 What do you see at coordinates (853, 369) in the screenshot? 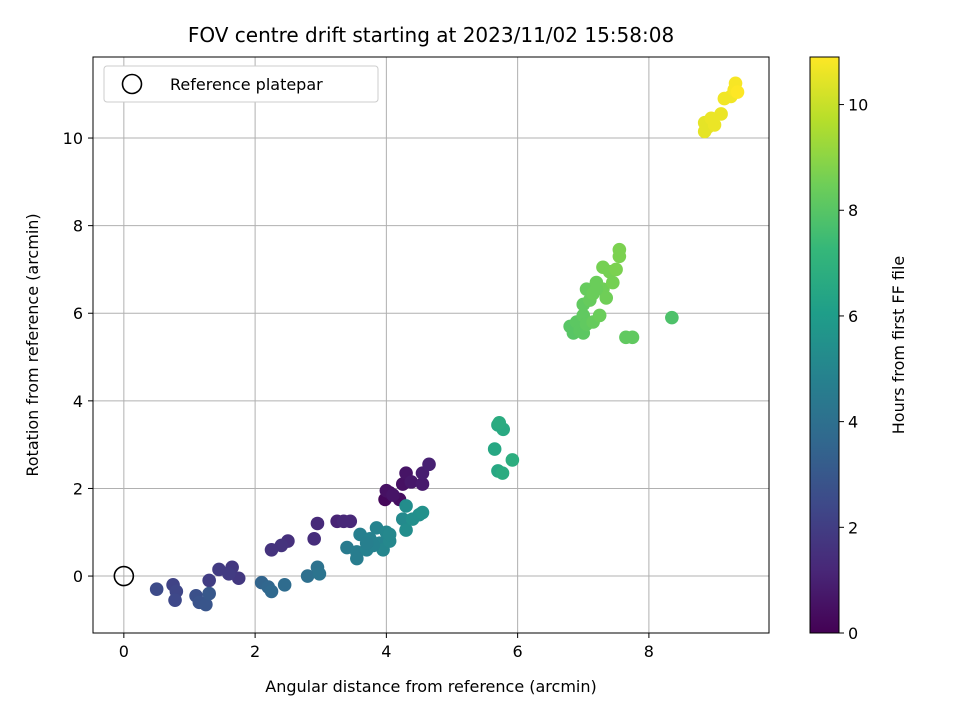
I see `colorbar-ticks: 0 2 4 6 8 10` at bounding box center [853, 369].